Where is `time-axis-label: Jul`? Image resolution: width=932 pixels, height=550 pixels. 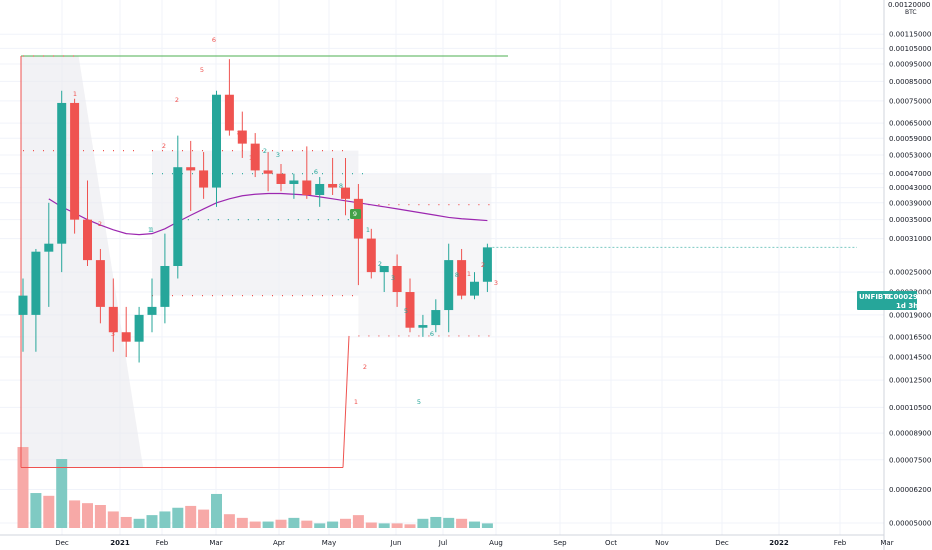
time-axis-label: Jul is located at coordinates (443, 543).